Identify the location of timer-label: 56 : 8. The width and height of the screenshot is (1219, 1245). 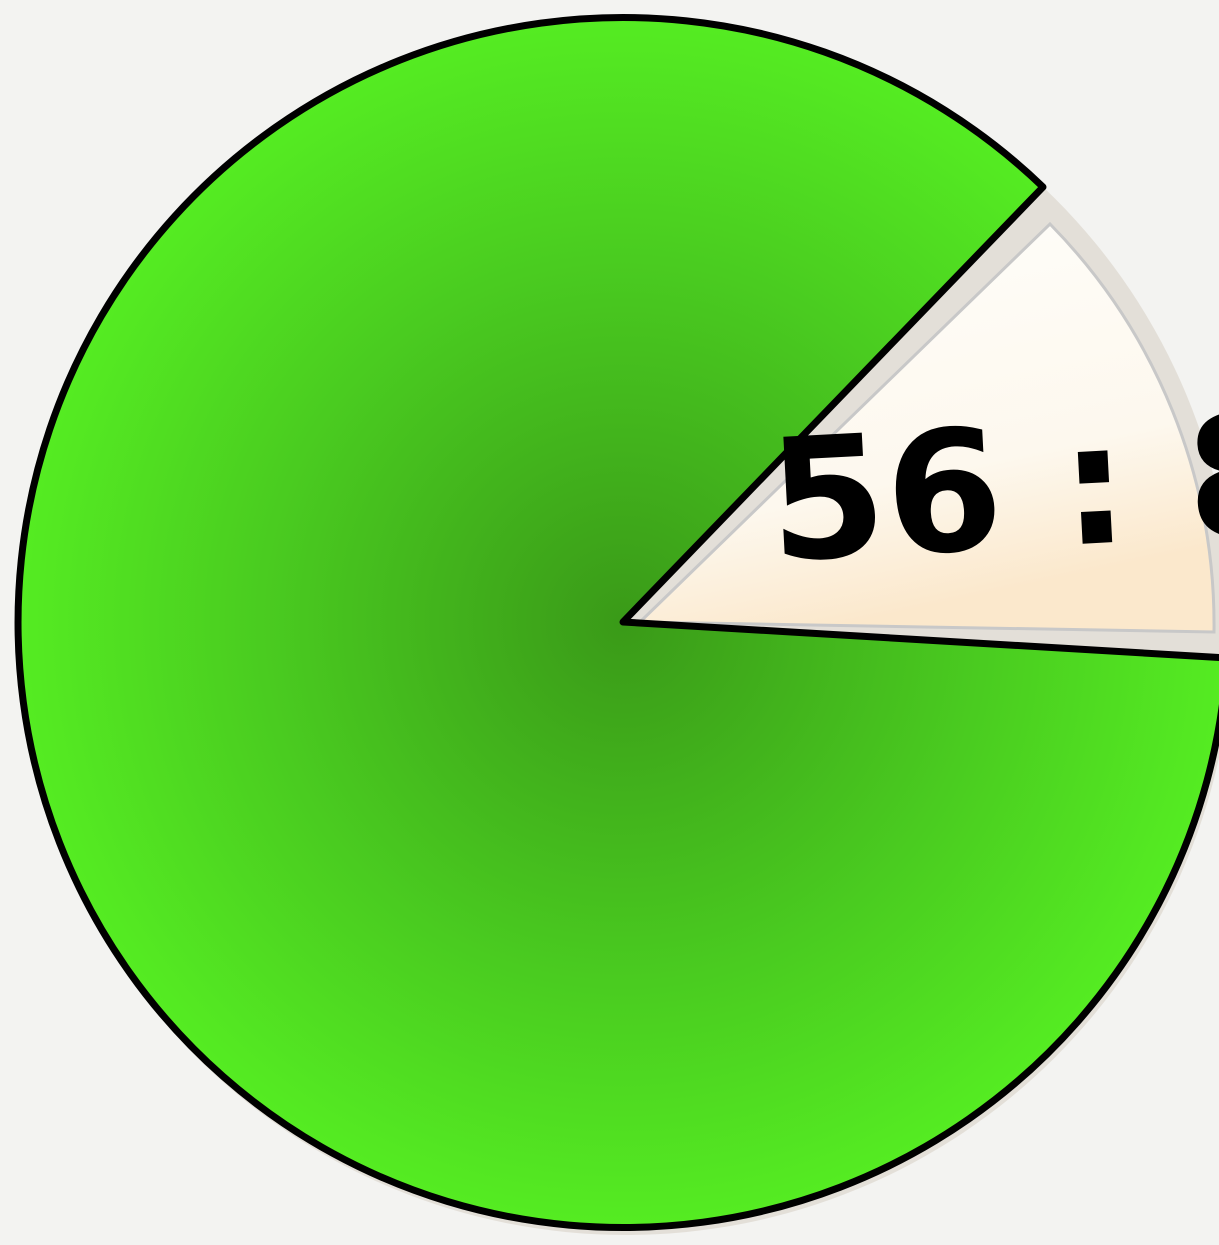
(991, 488).